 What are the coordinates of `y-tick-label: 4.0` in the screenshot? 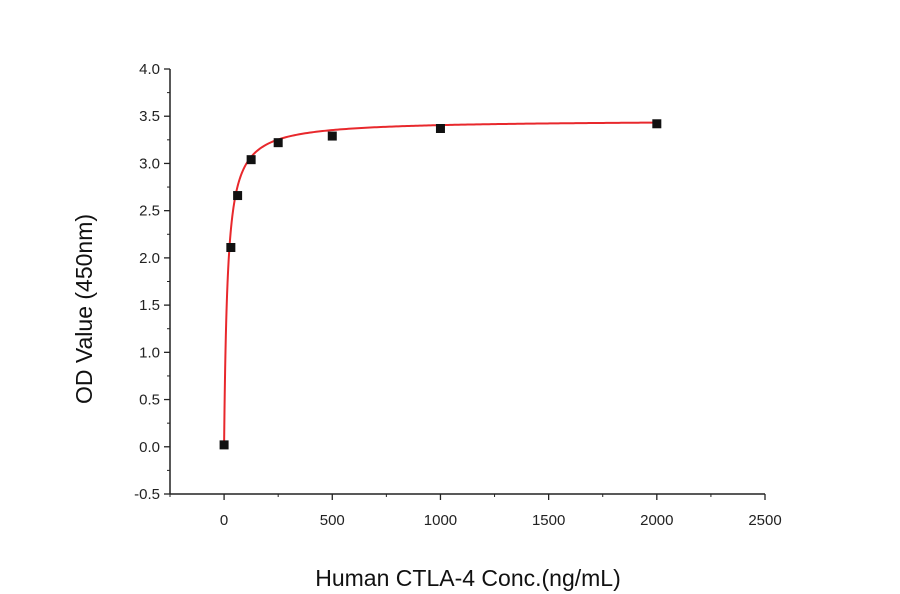 It's located at (149, 69).